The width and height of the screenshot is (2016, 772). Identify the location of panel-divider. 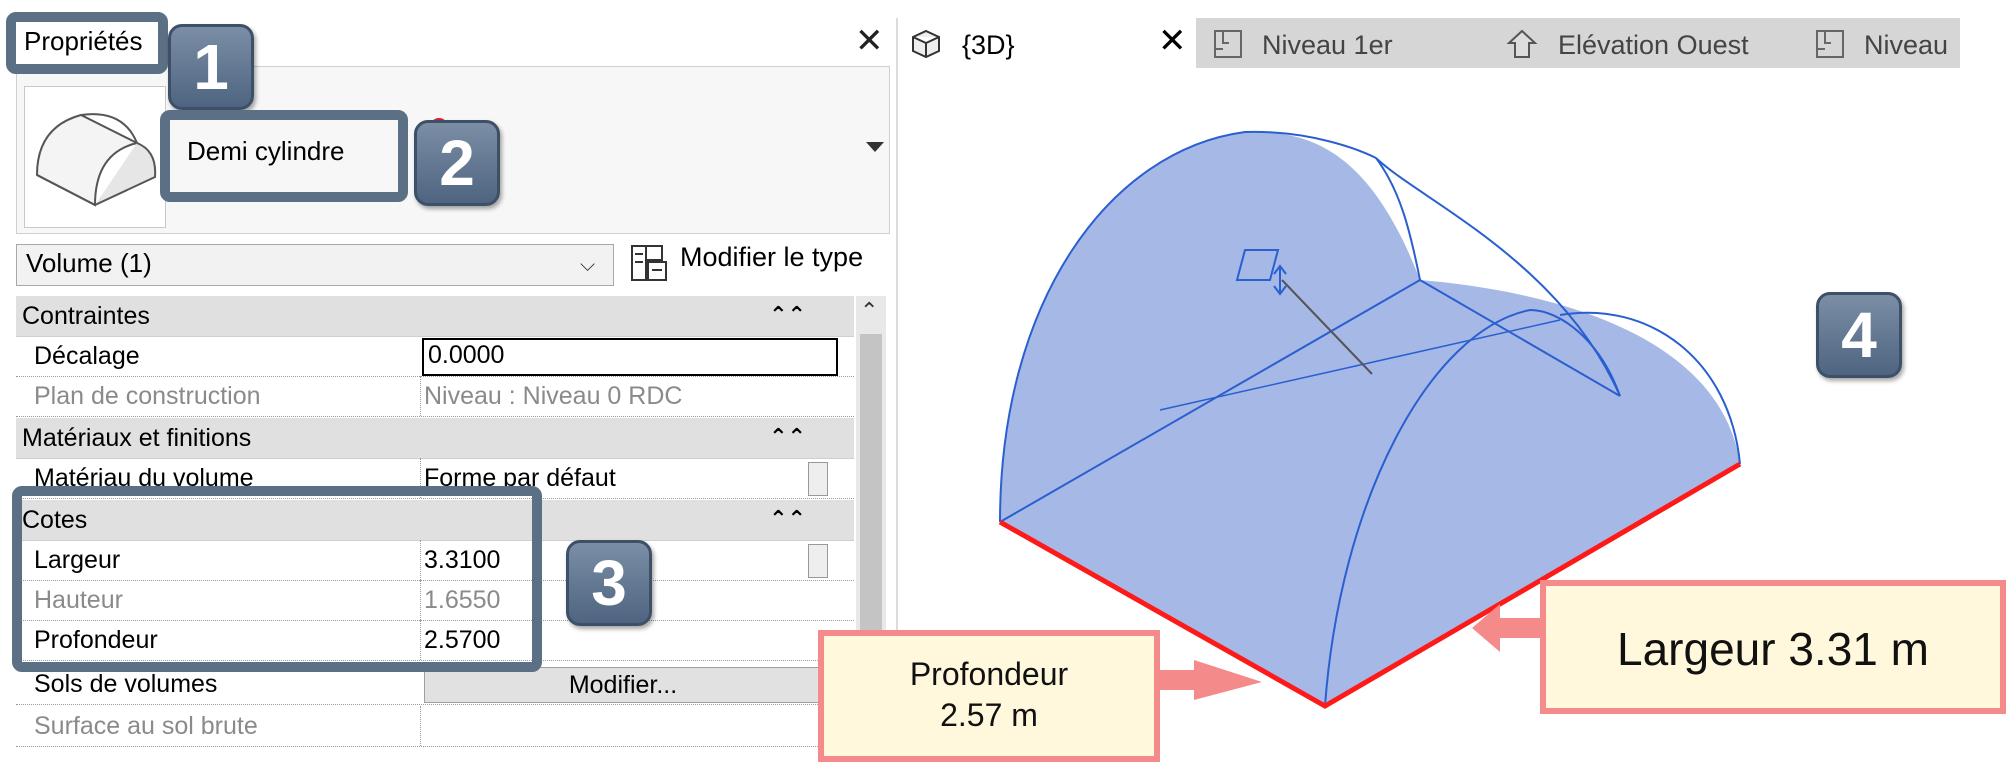
(897, 388).